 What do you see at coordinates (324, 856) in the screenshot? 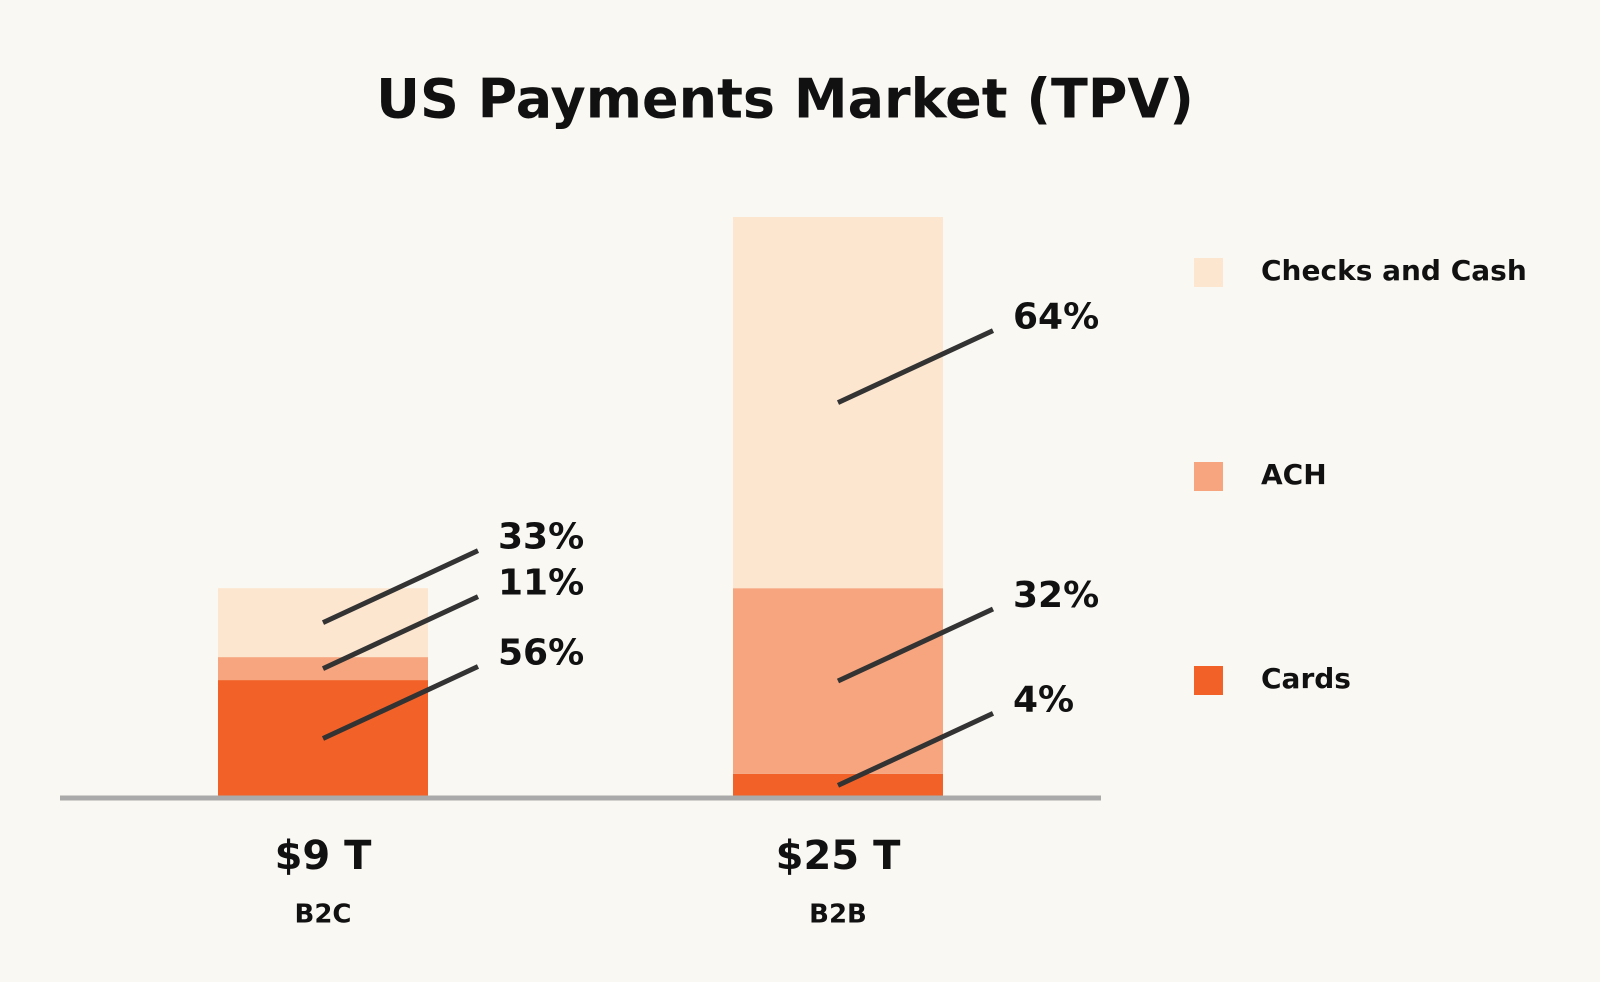
I see `total-label: $9 T` at bounding box center [324, 856].